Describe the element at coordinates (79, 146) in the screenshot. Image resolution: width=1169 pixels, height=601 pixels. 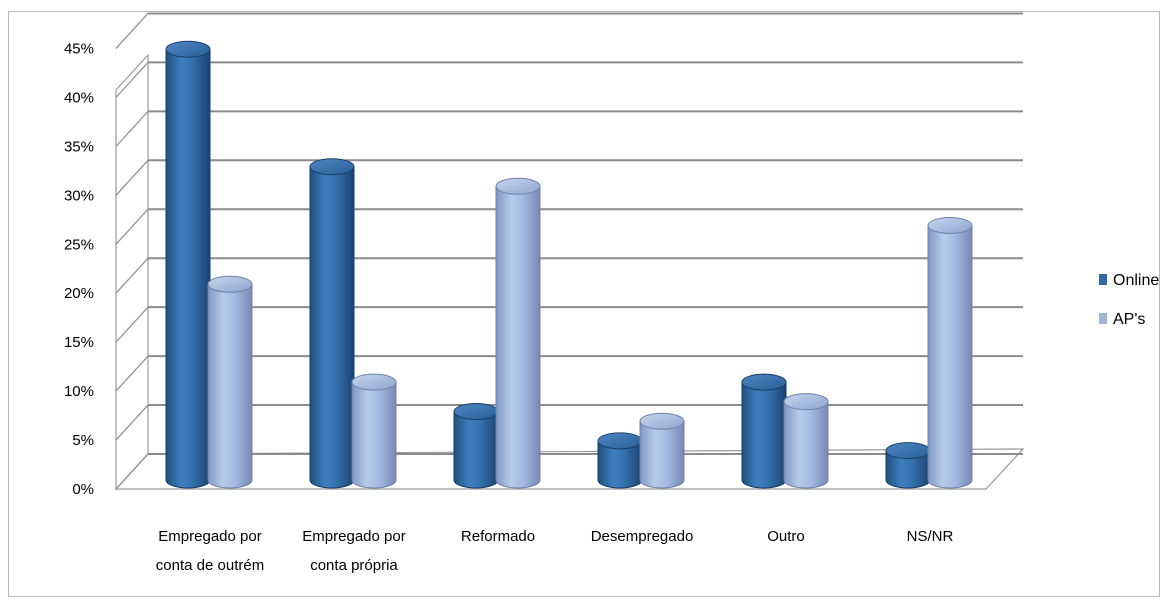
I see `y-tick-label: 35%` at that location.